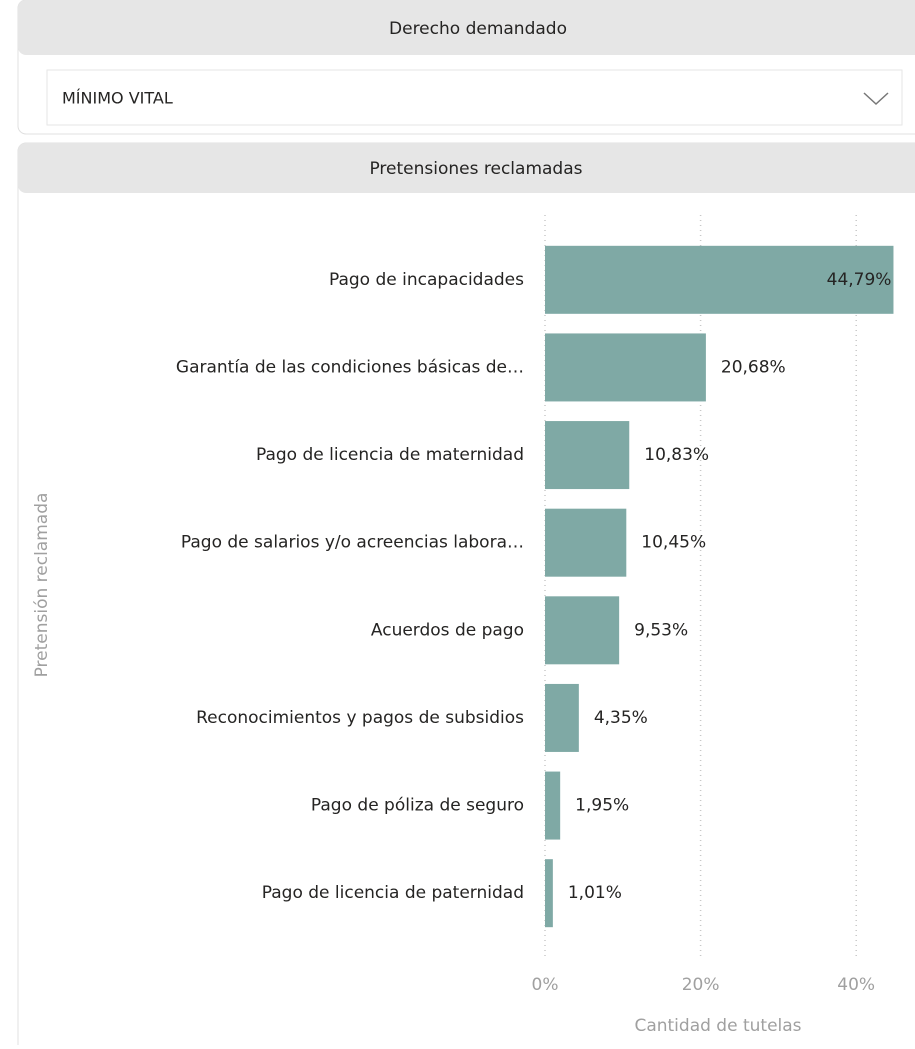 The width and height of the screenshot is (915, 1049). I want to click on y-tick-label: Pago de póliza de seguro, so click(417, 806).